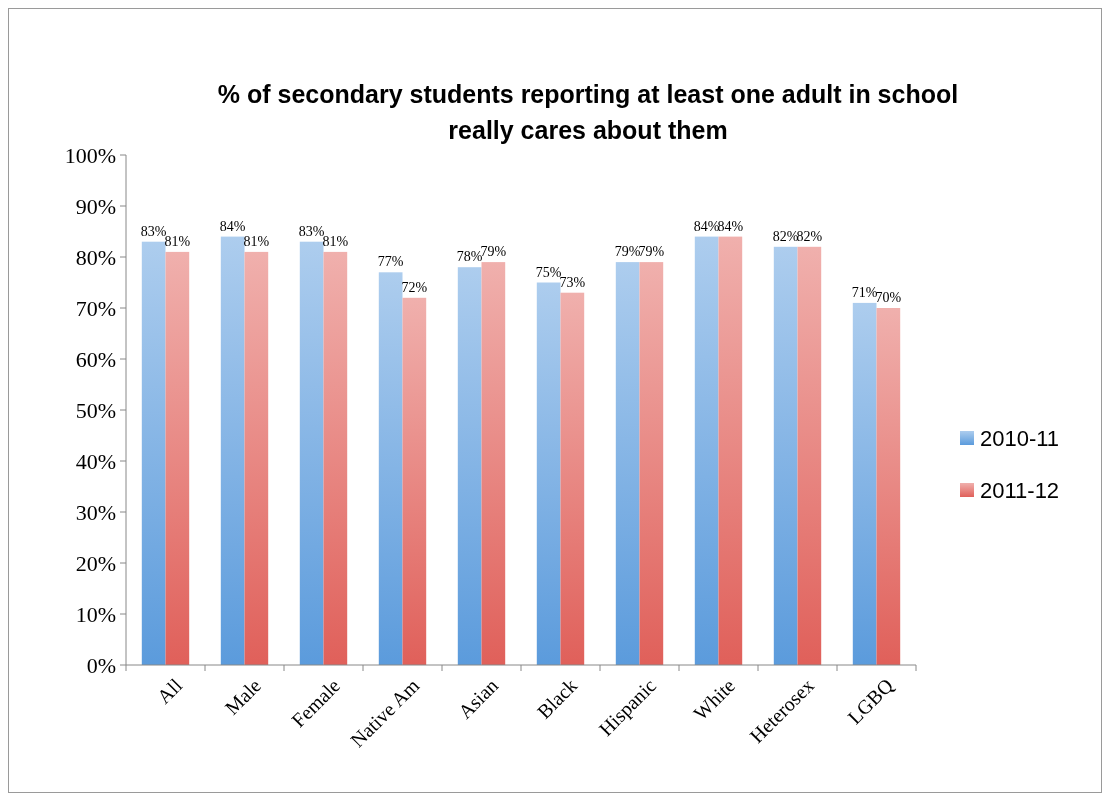  Describe the element at coordinates (390, 262) in the screenshot. I see `data-label: 77%` at that location.